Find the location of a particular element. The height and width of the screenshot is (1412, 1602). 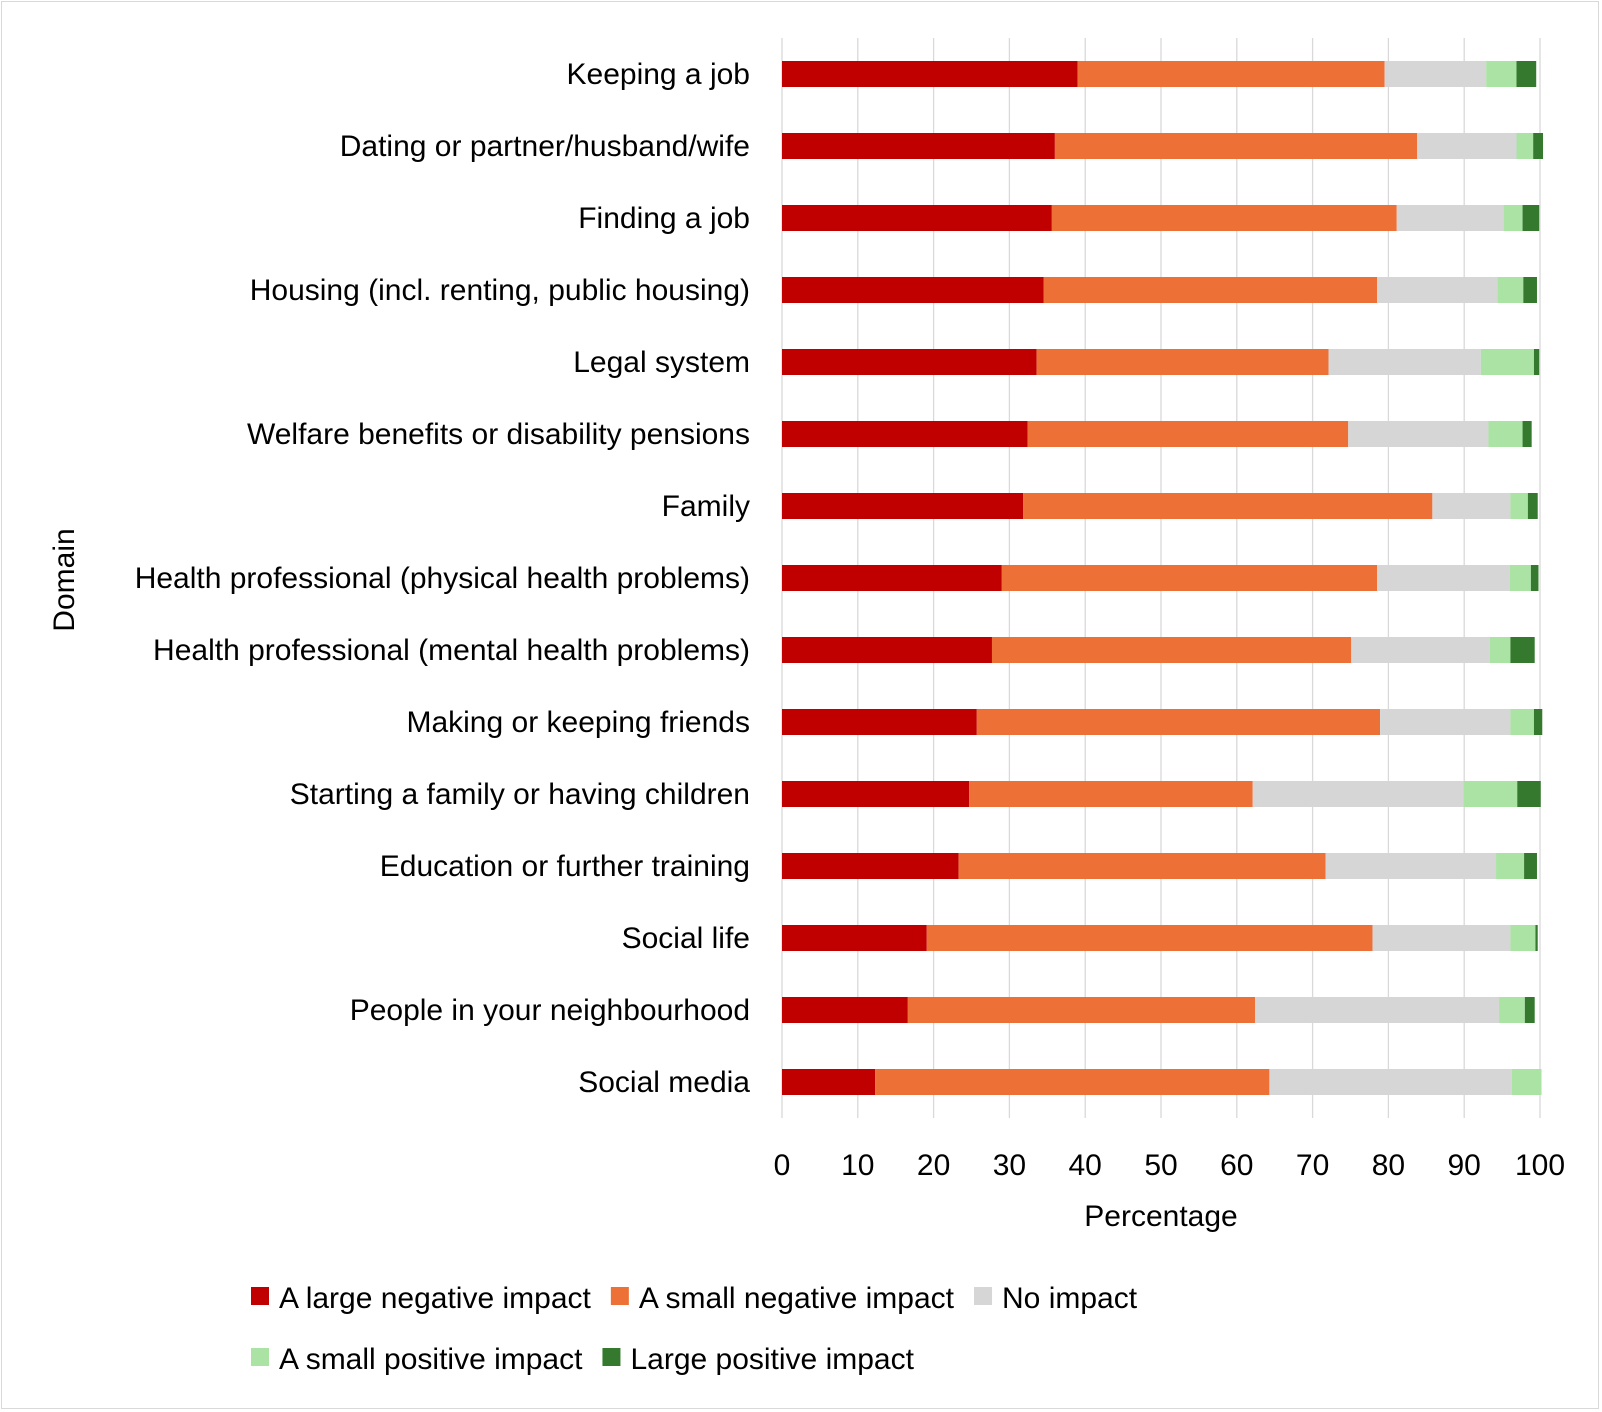

category-label: Family is located at coordinates (706, 506).